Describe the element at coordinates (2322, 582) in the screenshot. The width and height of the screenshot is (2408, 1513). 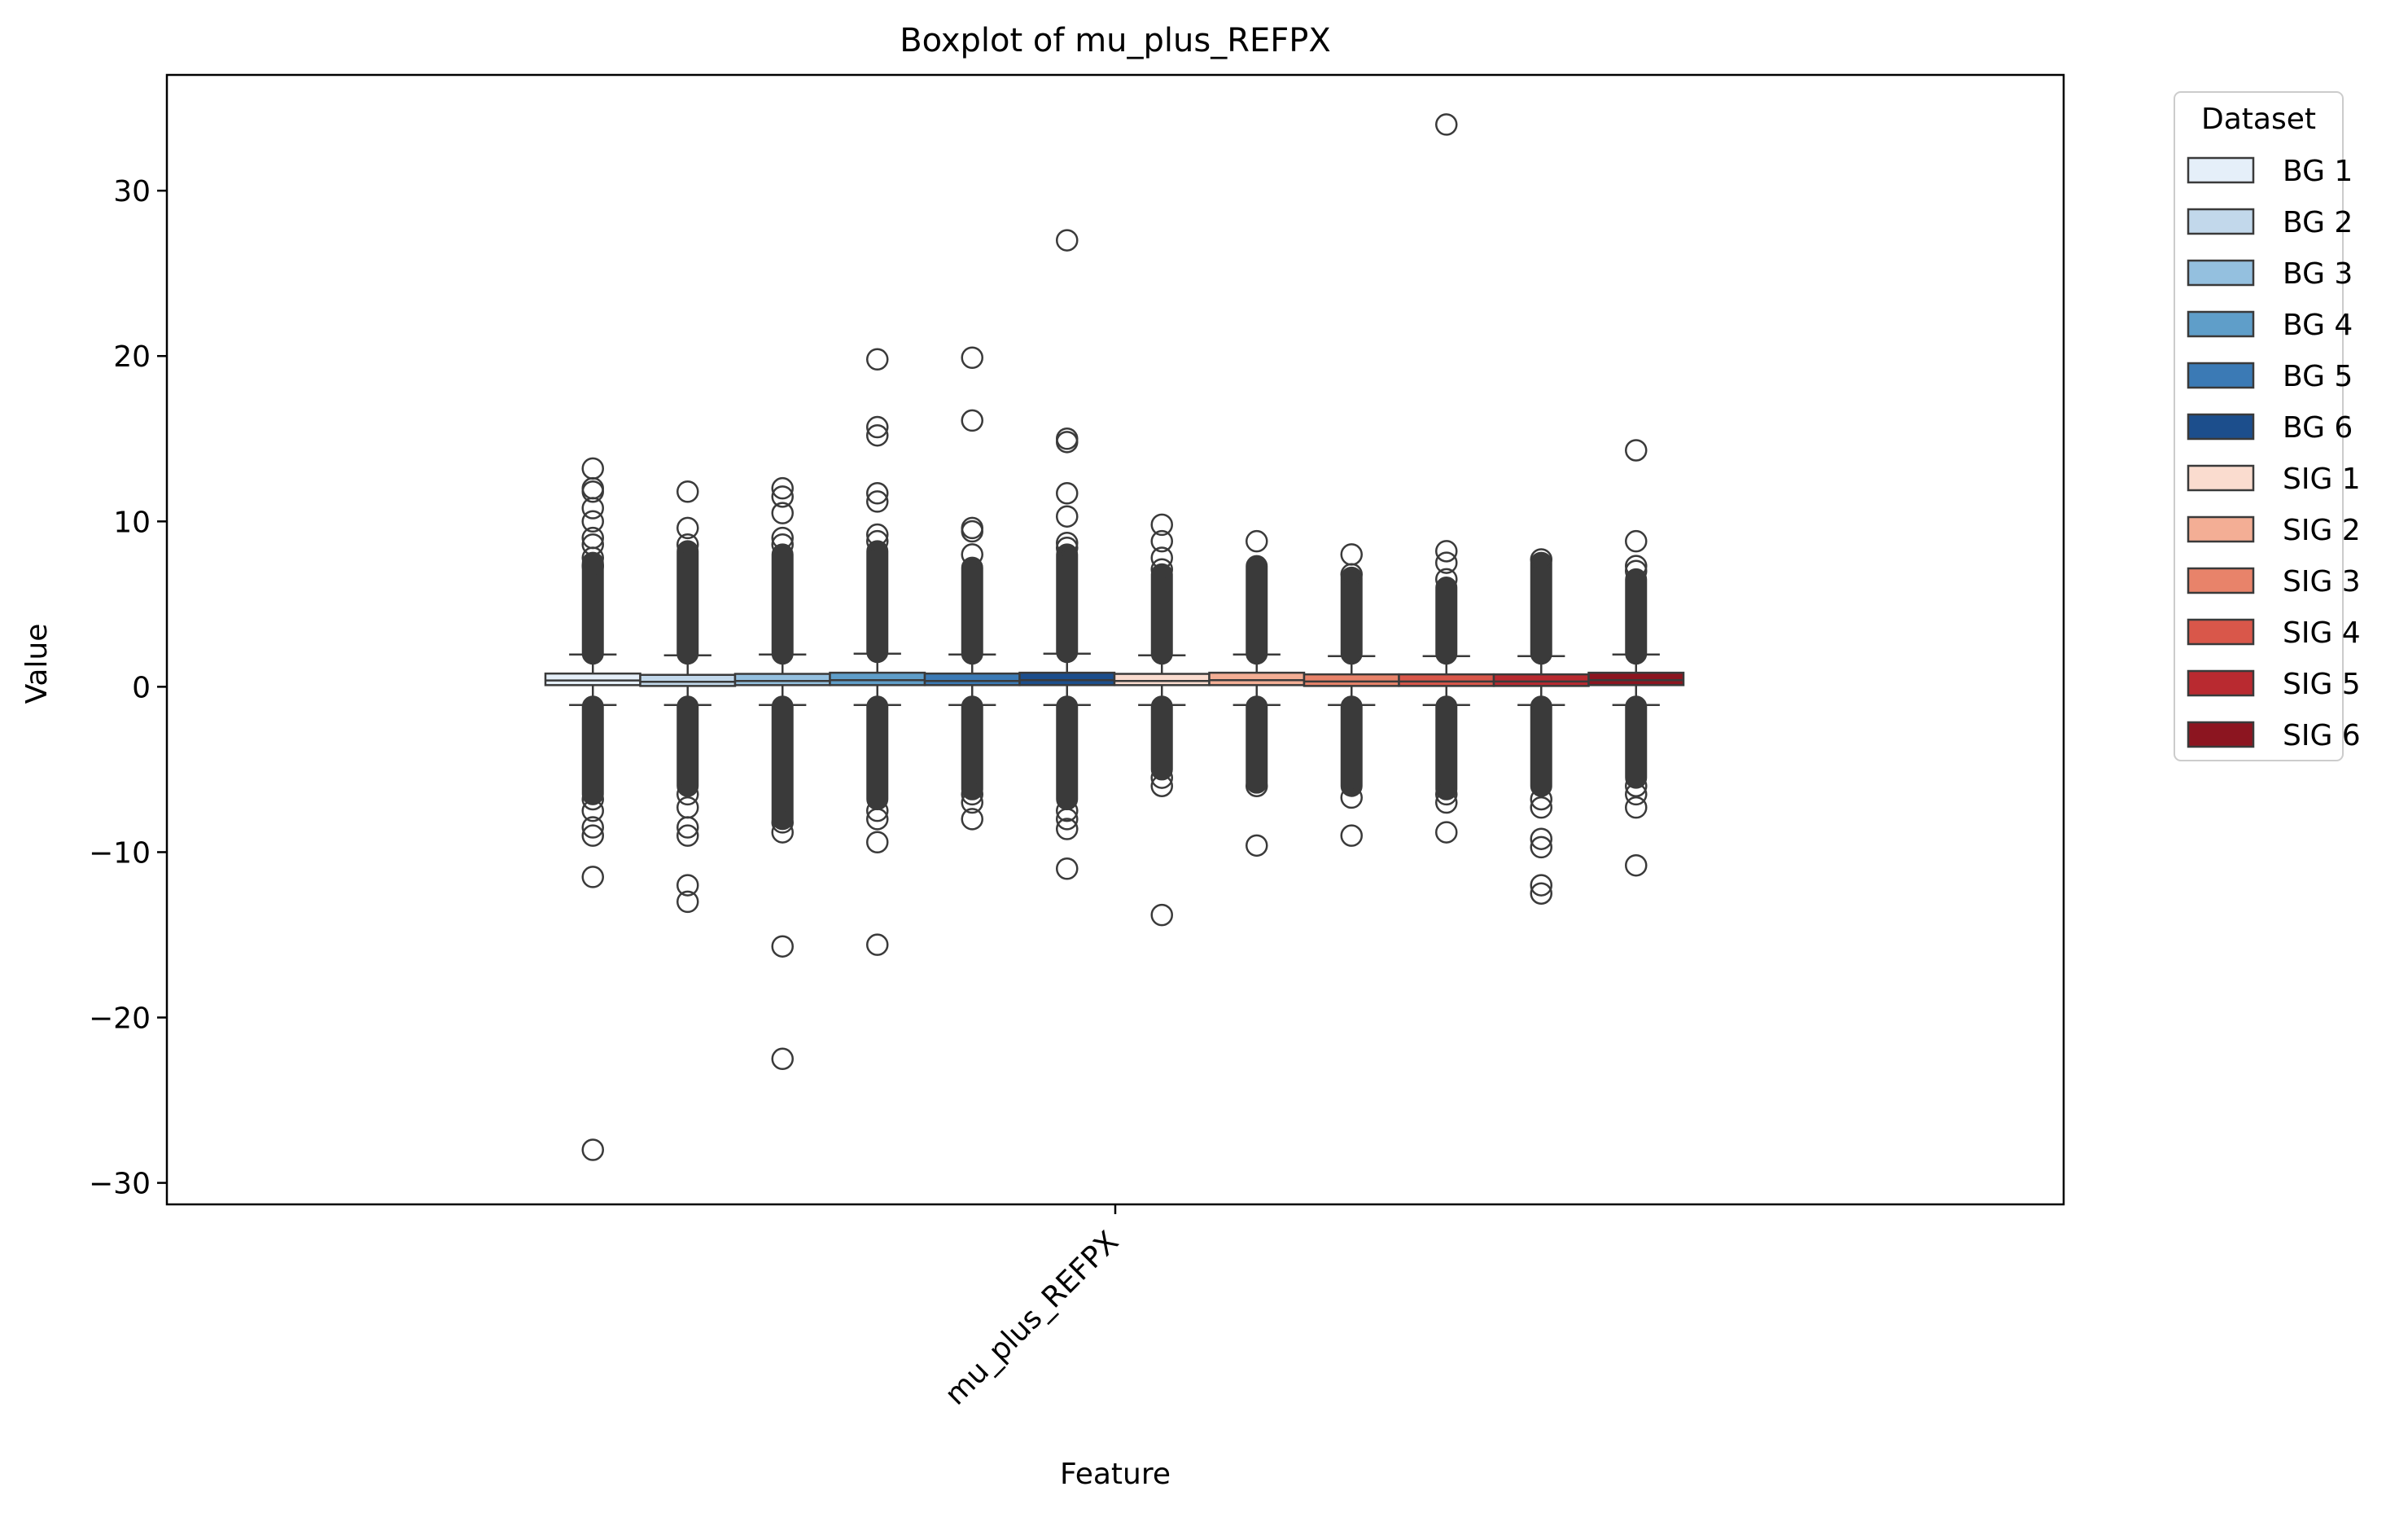
I see `legend-label: SIG 3` at that location.